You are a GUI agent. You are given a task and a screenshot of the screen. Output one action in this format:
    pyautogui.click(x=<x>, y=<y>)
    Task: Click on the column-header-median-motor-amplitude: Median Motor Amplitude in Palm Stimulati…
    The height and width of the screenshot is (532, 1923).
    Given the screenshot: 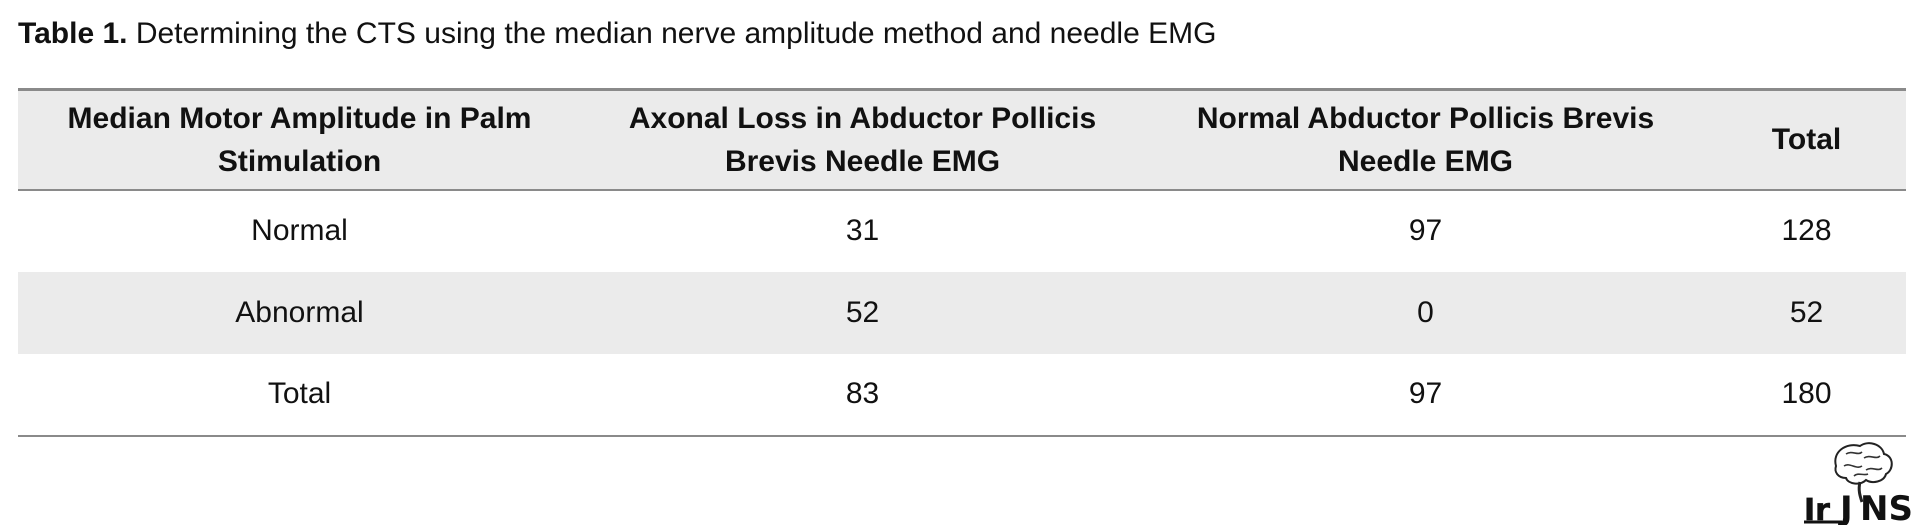 What is the action you would take?
    pyautogui.click(x=299, y=139)
    